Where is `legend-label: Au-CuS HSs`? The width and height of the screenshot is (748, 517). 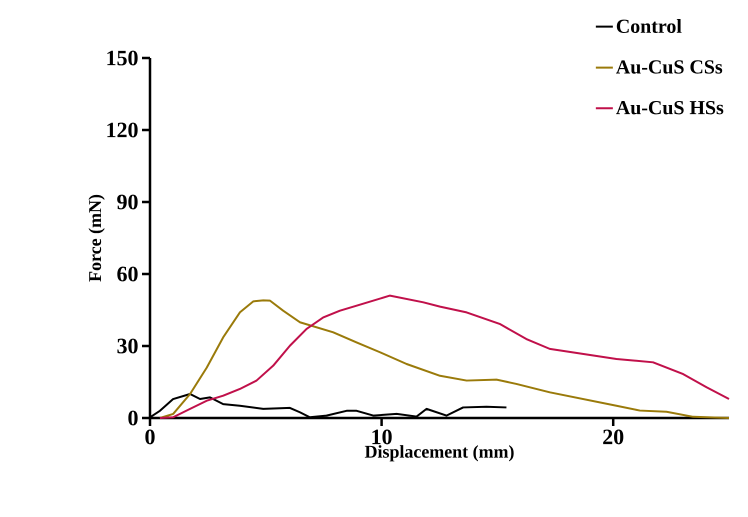 legend-label: Au-CuS HSs is located at coordinates (670, 107).